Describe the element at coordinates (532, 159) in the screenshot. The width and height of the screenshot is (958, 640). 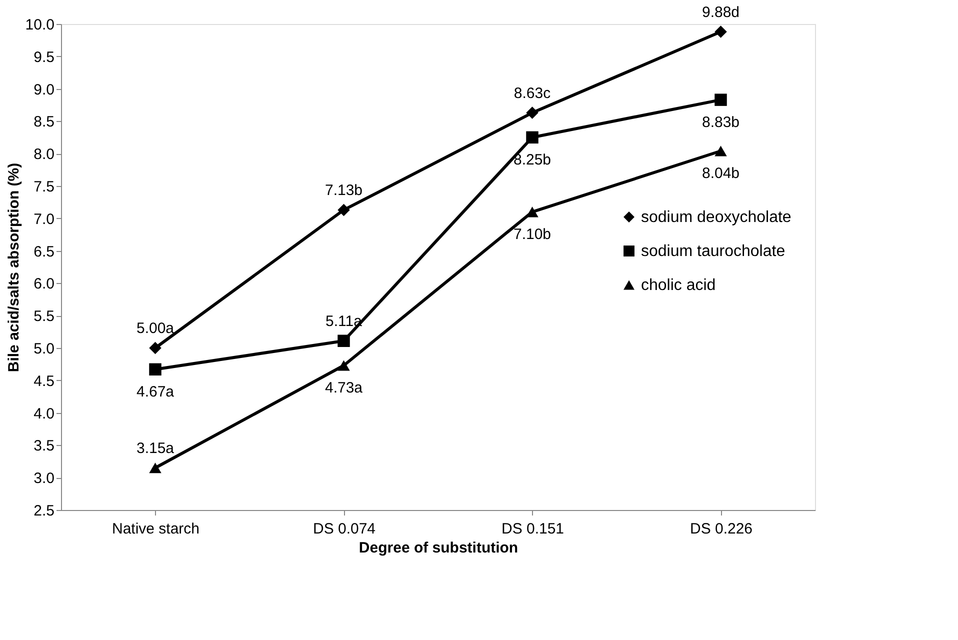
I see `data-label: 8.25b` at that location.